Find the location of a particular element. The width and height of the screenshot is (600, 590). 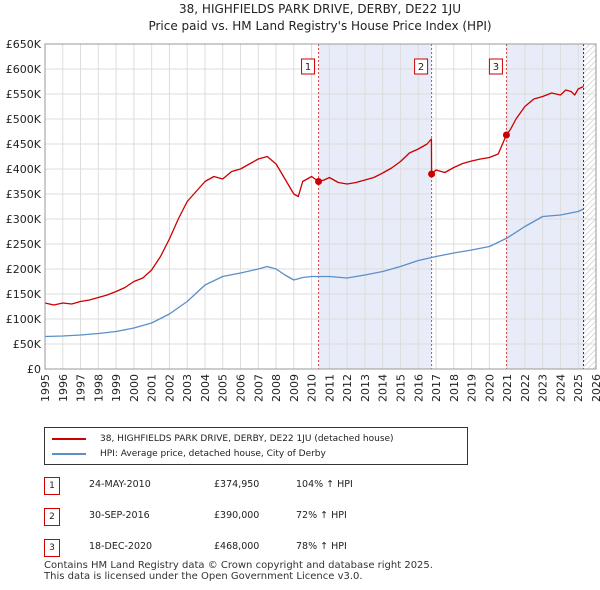

sale-label: 2 is located at coordinates (421, 67).